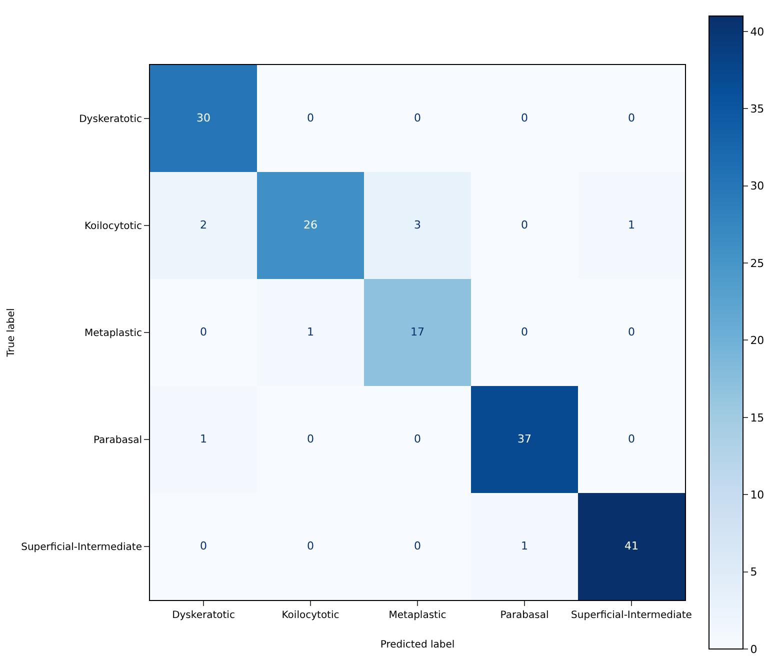 The image size is (777, 672). Describe the element at coordinates (524, 615) in the screenshot. I see `x-tick-label: Parabasal` at that location.